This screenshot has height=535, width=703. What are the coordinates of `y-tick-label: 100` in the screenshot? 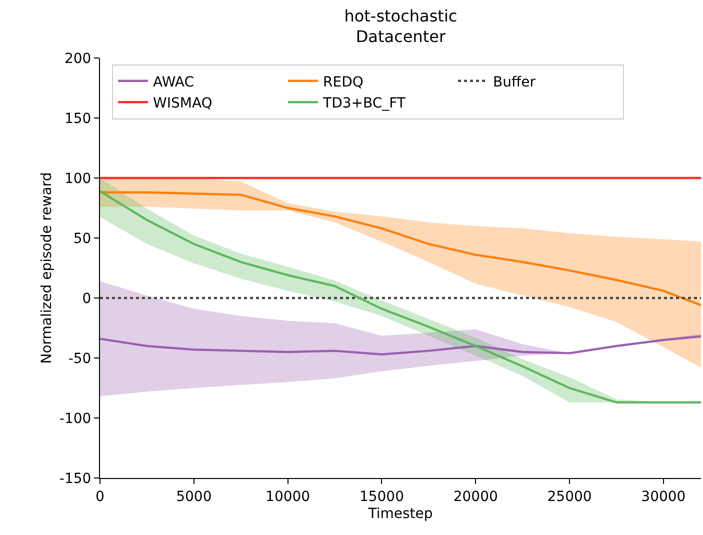 It's located at (78, 178).